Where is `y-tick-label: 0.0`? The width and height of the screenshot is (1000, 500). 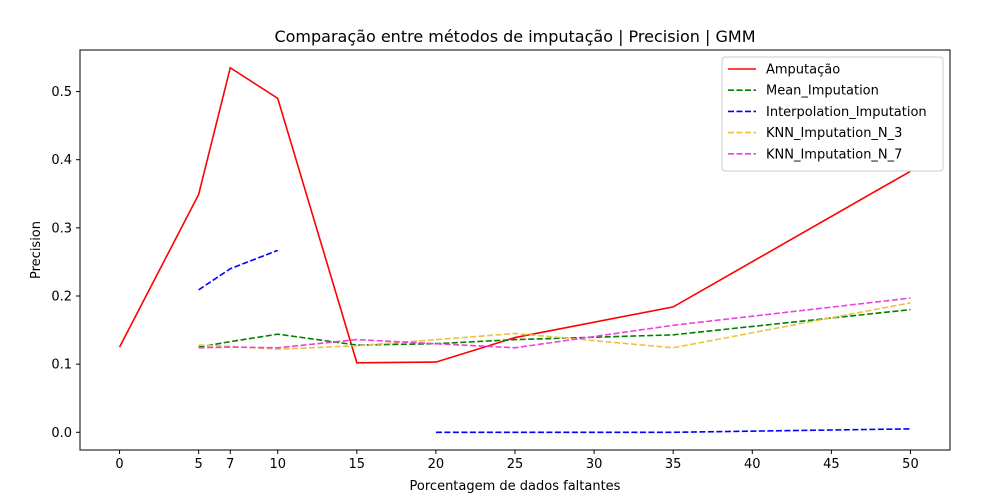
y-tick-label: 0.0 is located at coordinates (61, 433).